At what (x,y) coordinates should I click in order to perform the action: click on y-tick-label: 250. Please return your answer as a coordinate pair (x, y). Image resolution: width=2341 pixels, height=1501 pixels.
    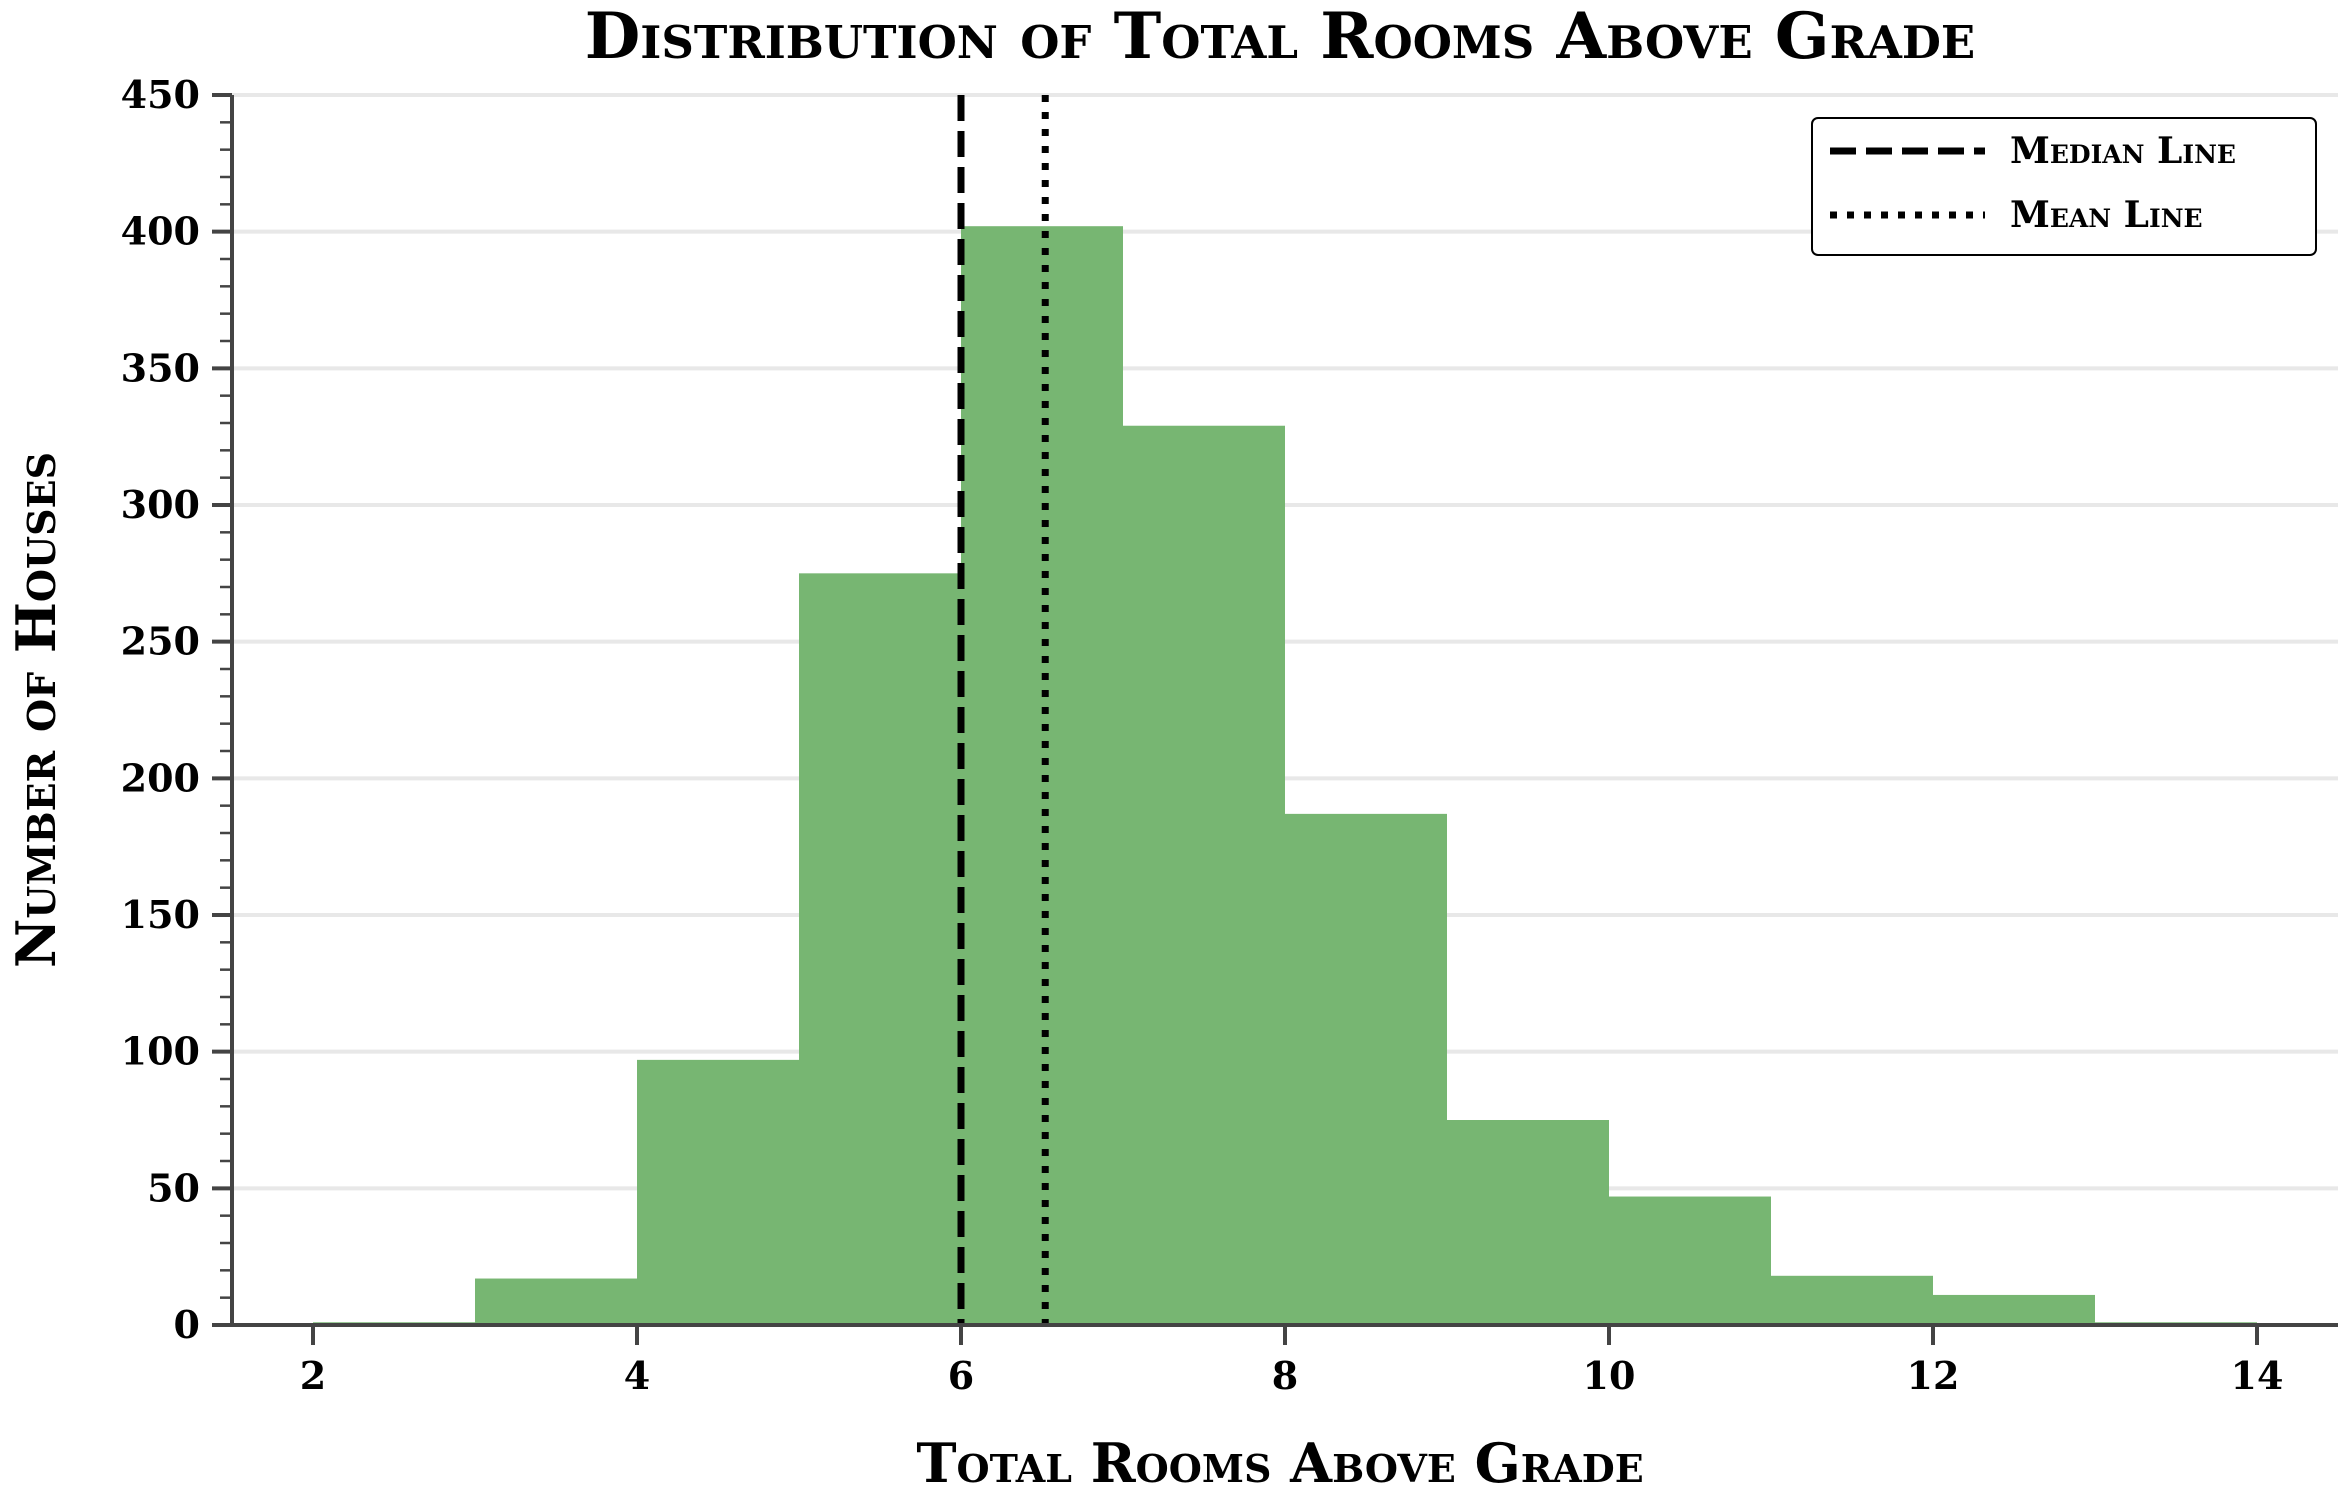
    Looking at the image, I should click on (160, 641).